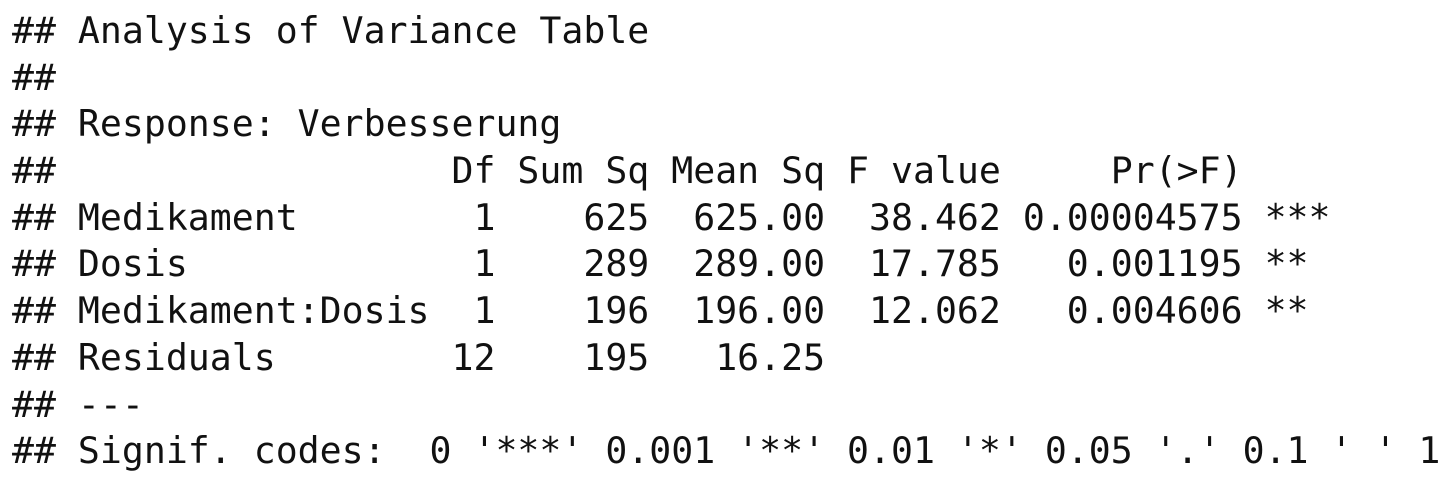 This screenshot has height=494, width=1454. What do you see at coordinates (671, 357) in the screenshot?
I see `table-row-residuals: ## Residuals 12 195 16.25` at bounding box center [671, 357].